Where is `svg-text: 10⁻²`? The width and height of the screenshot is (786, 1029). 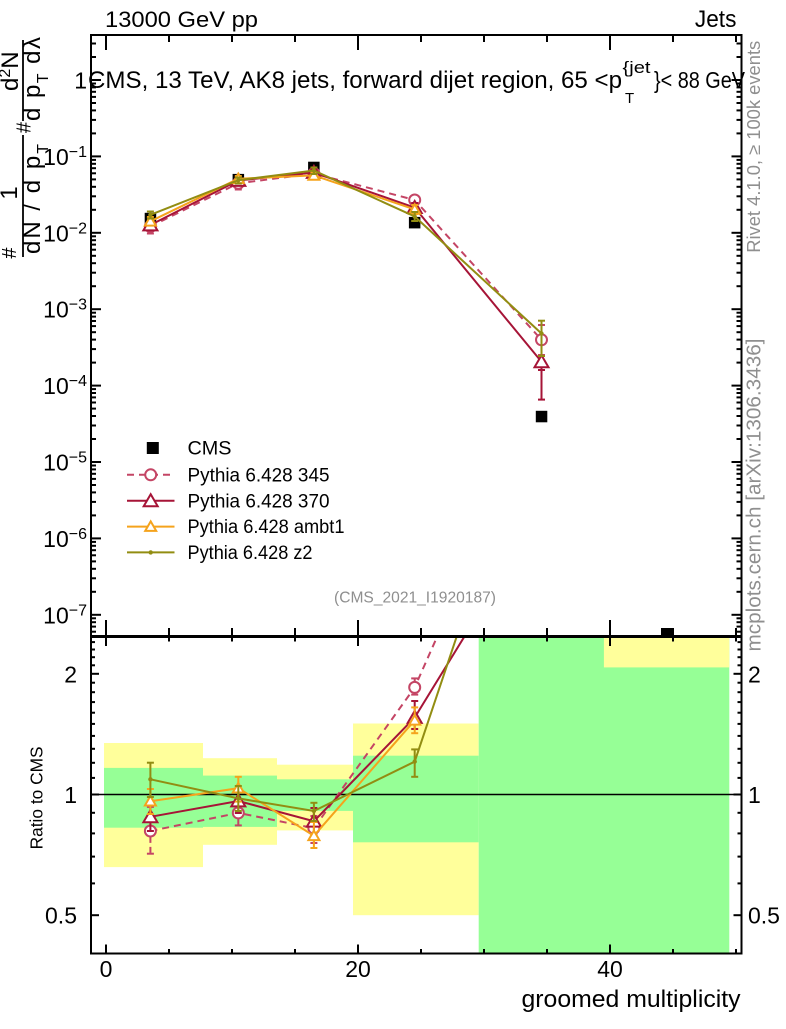
svg-text: 10⁻² is located at coordinates (65, 233).